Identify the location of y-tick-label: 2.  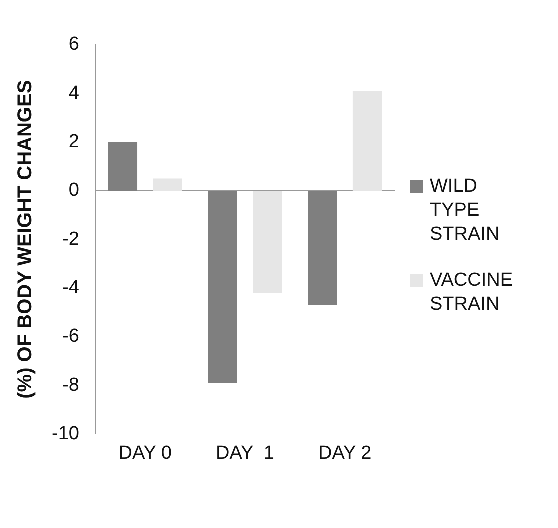
(74, 142).